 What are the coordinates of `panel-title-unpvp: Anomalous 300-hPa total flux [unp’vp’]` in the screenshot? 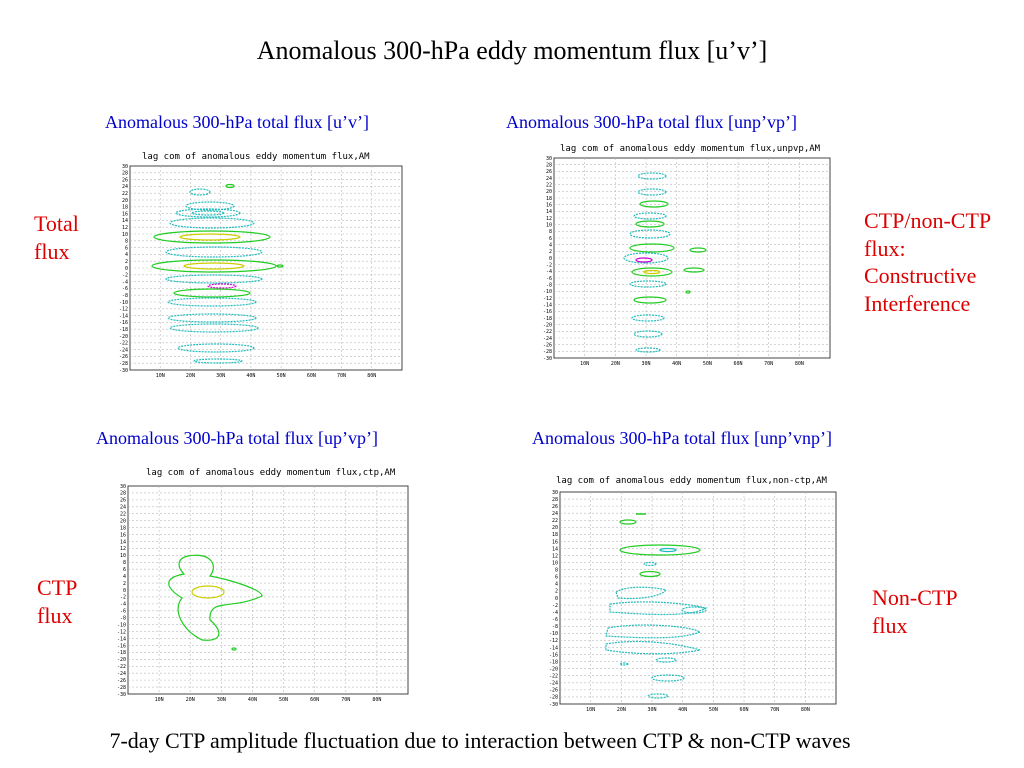 It's located at (651, 122).